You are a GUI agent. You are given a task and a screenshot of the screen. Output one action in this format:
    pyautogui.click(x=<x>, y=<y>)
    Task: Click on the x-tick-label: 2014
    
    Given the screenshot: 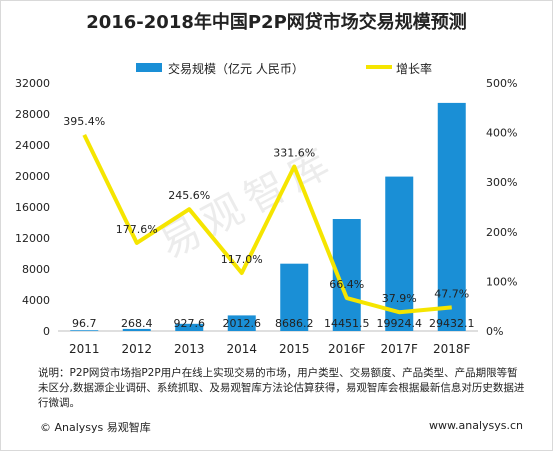 What is the action you would take?
    pyautogui.click(x=241, y=349)
    